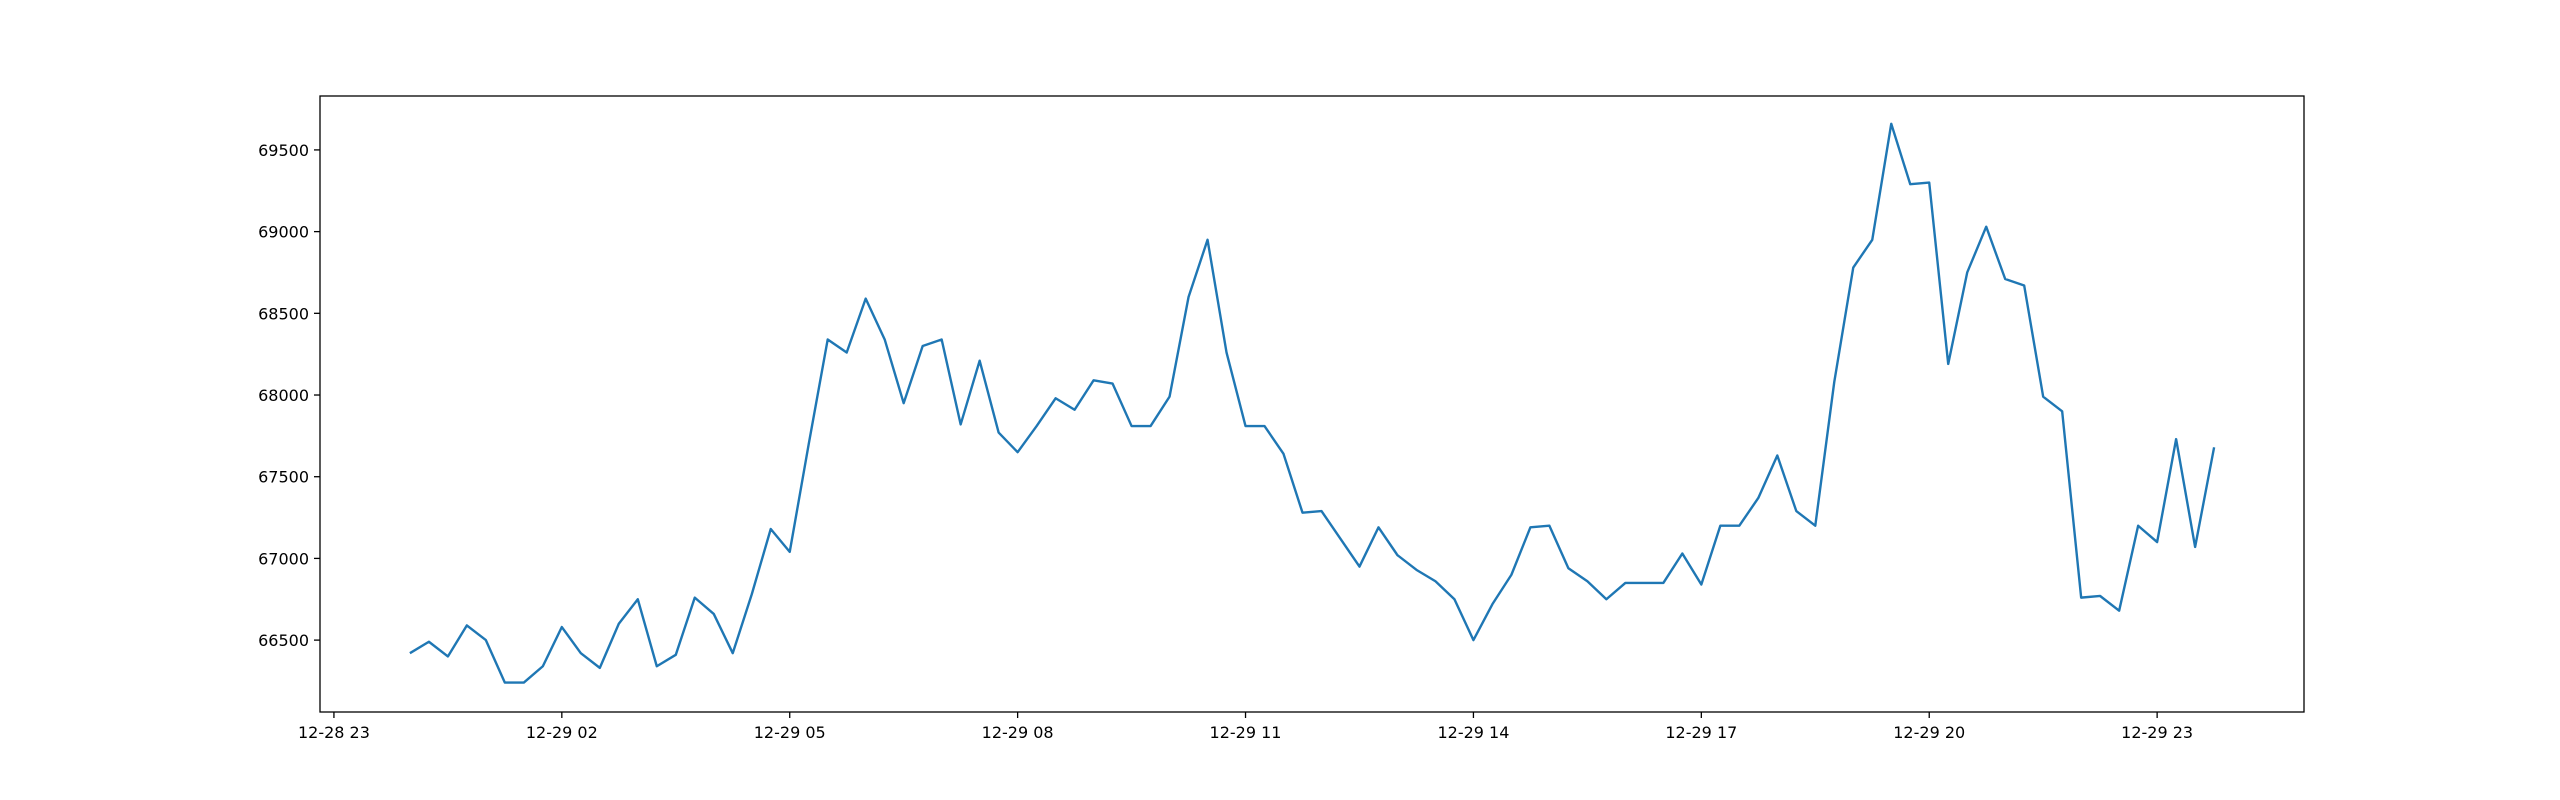 This screenshot has height=800, width=2560. Describe the element at coordinates (1246, 732) in the screenshot. I see `x-tick-label: 12-29 11` at that location.